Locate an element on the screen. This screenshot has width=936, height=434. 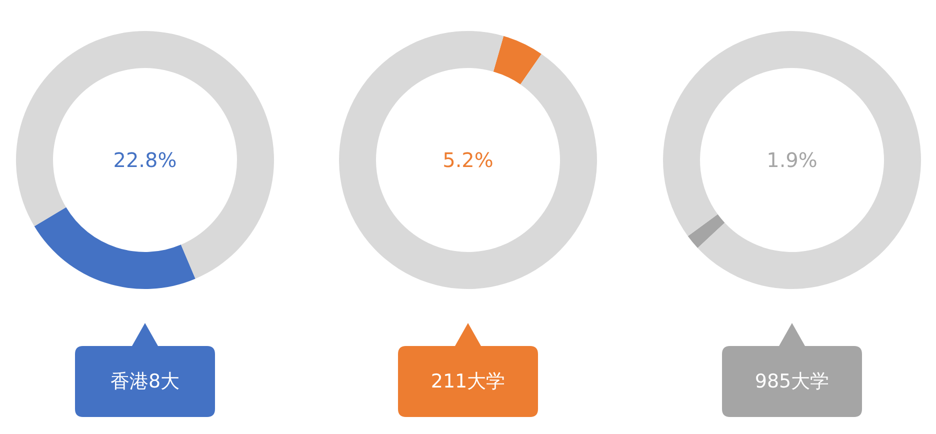
text: 1.9% is located at coordinates (792, 160).